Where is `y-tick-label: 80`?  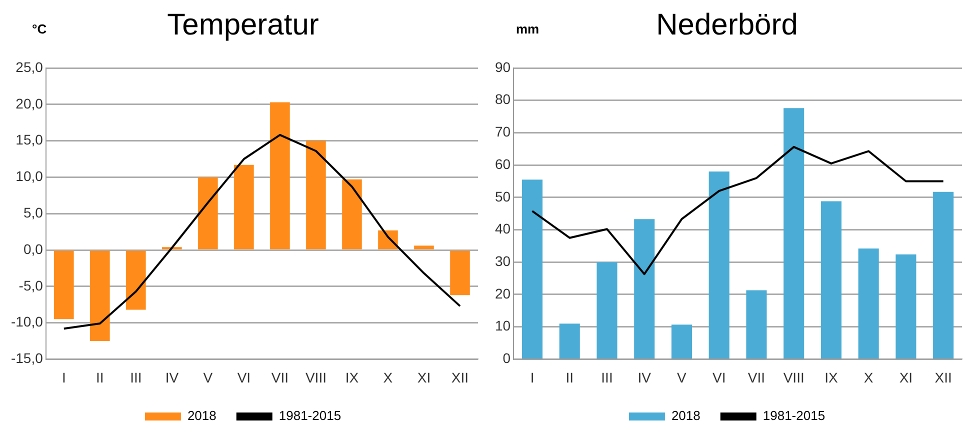
y-tick-label: 80 is located at coordinates (502, 99).